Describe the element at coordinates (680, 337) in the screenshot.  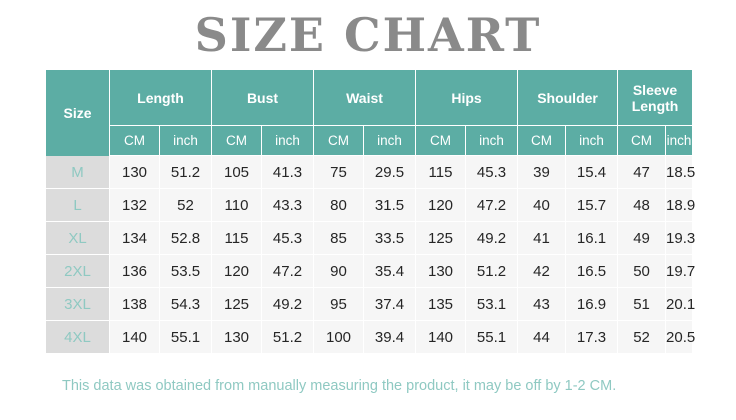
I see `cell-sleeve-inch: 20.5` at that location.